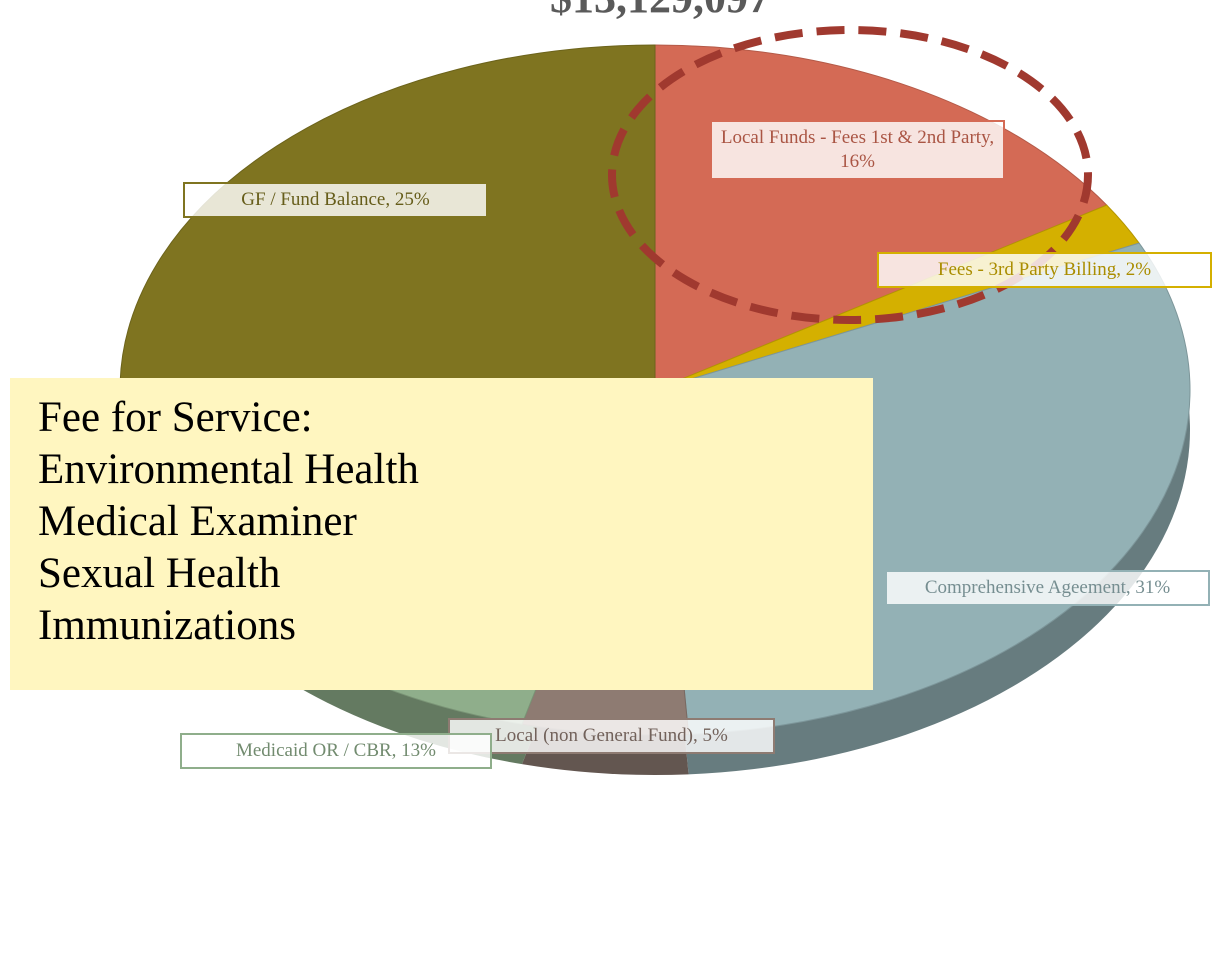 This screenshot has height=962, width=1212. What do you see at coordinates (611, 736) in the screenshot?
I see `data-label: Local (non General Fund), 5%` at bounding box center [611, 736].